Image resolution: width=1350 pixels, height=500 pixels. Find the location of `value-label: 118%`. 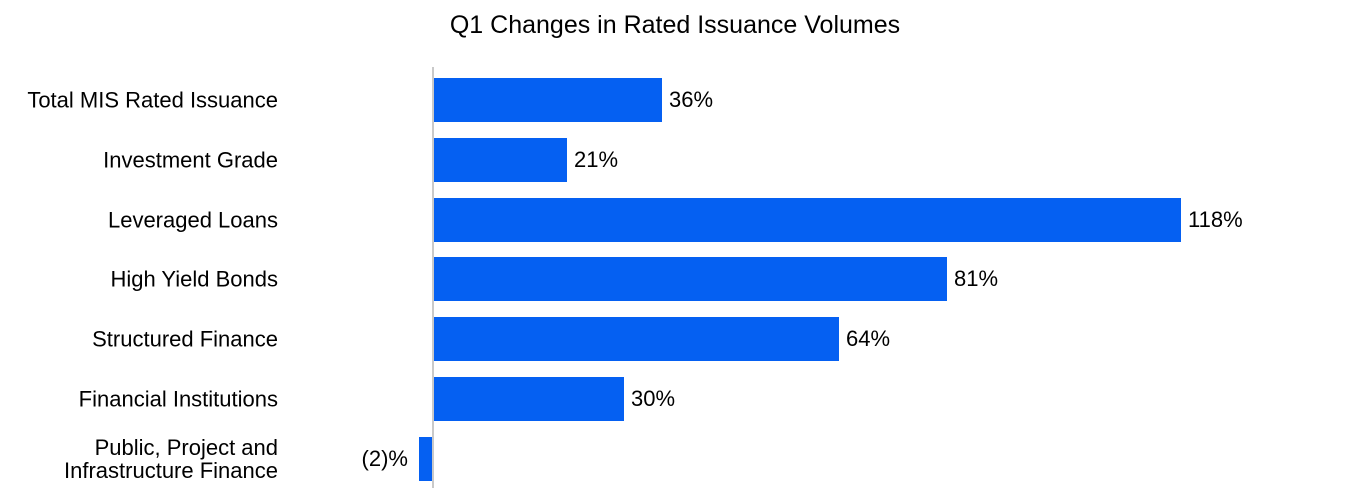

value-label: 118% is located at coordinates (1215, 219).